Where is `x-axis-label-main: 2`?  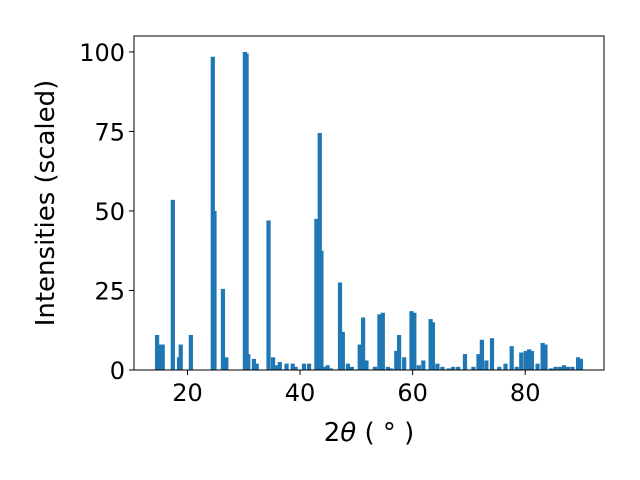 x-axis-label-main: 2 is located at coordinates (332, 433).